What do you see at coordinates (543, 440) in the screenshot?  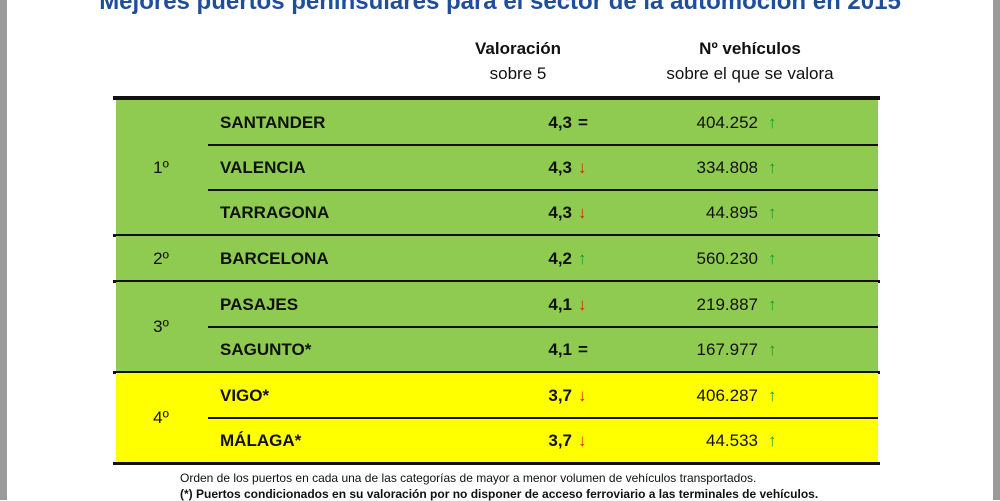 I see `table-row: MÁLAGA* 3,7 ↓ 44.533 ↑` at bounding box center [543, 440].